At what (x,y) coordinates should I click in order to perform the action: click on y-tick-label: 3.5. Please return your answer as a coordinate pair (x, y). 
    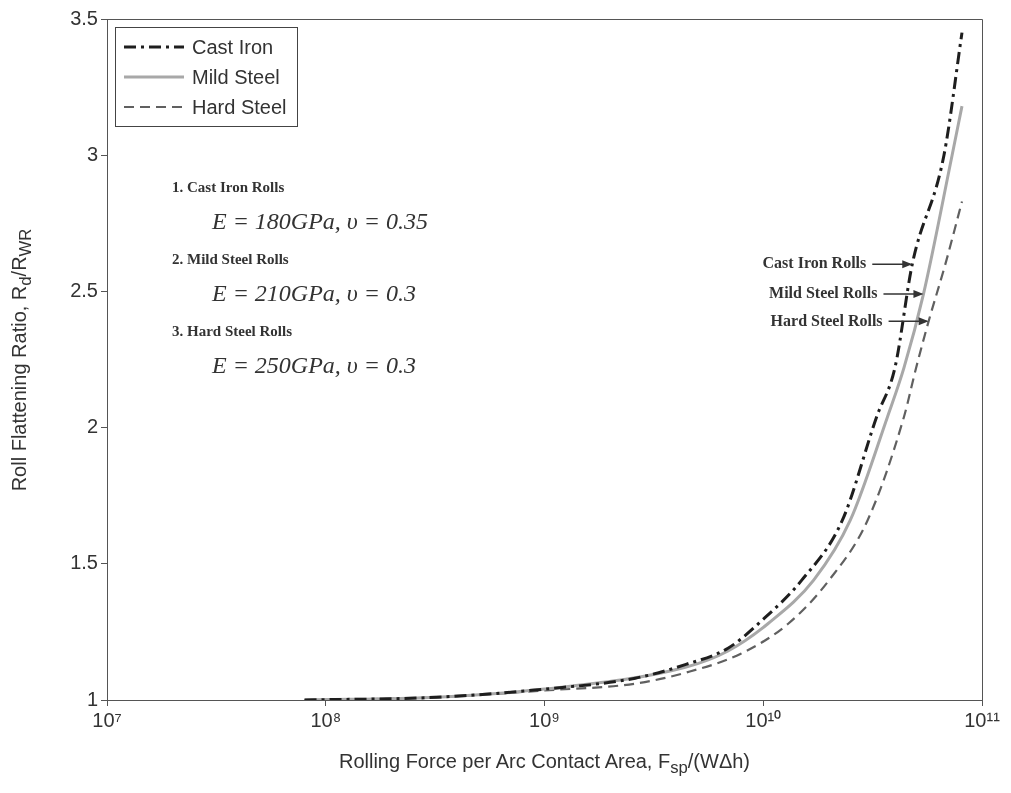
    Looking at the image, I should click on (84, 17).